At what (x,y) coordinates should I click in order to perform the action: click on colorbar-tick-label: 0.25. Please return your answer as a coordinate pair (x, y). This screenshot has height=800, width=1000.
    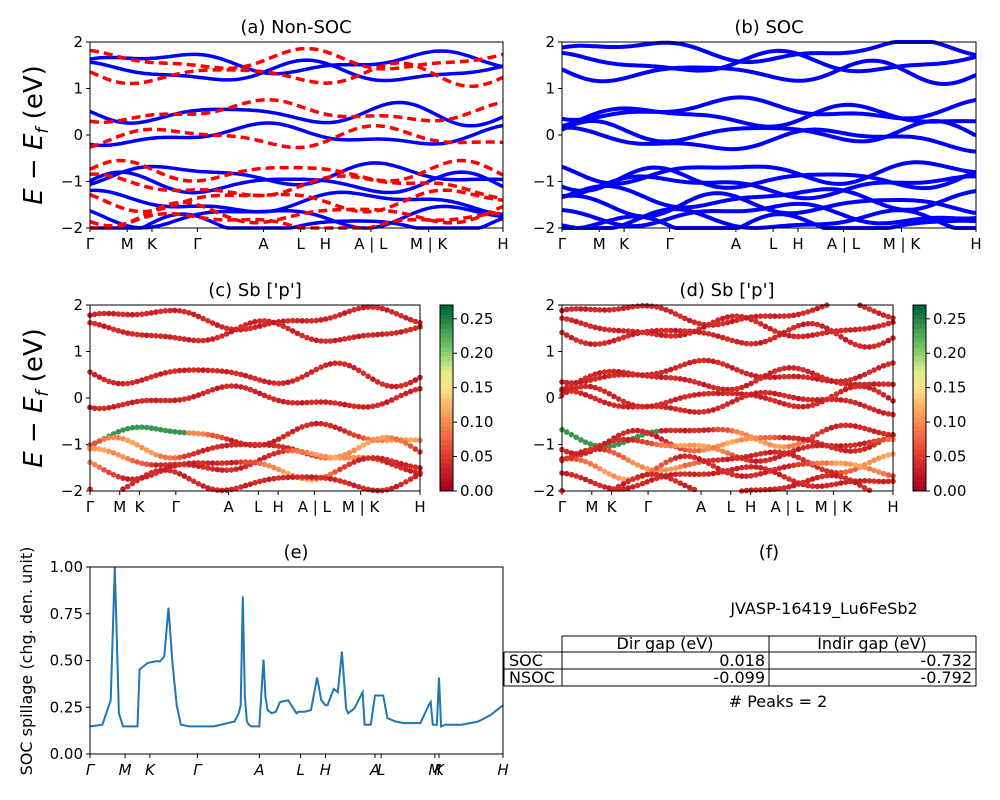
    Looking at the image, I should click on (949, 319).